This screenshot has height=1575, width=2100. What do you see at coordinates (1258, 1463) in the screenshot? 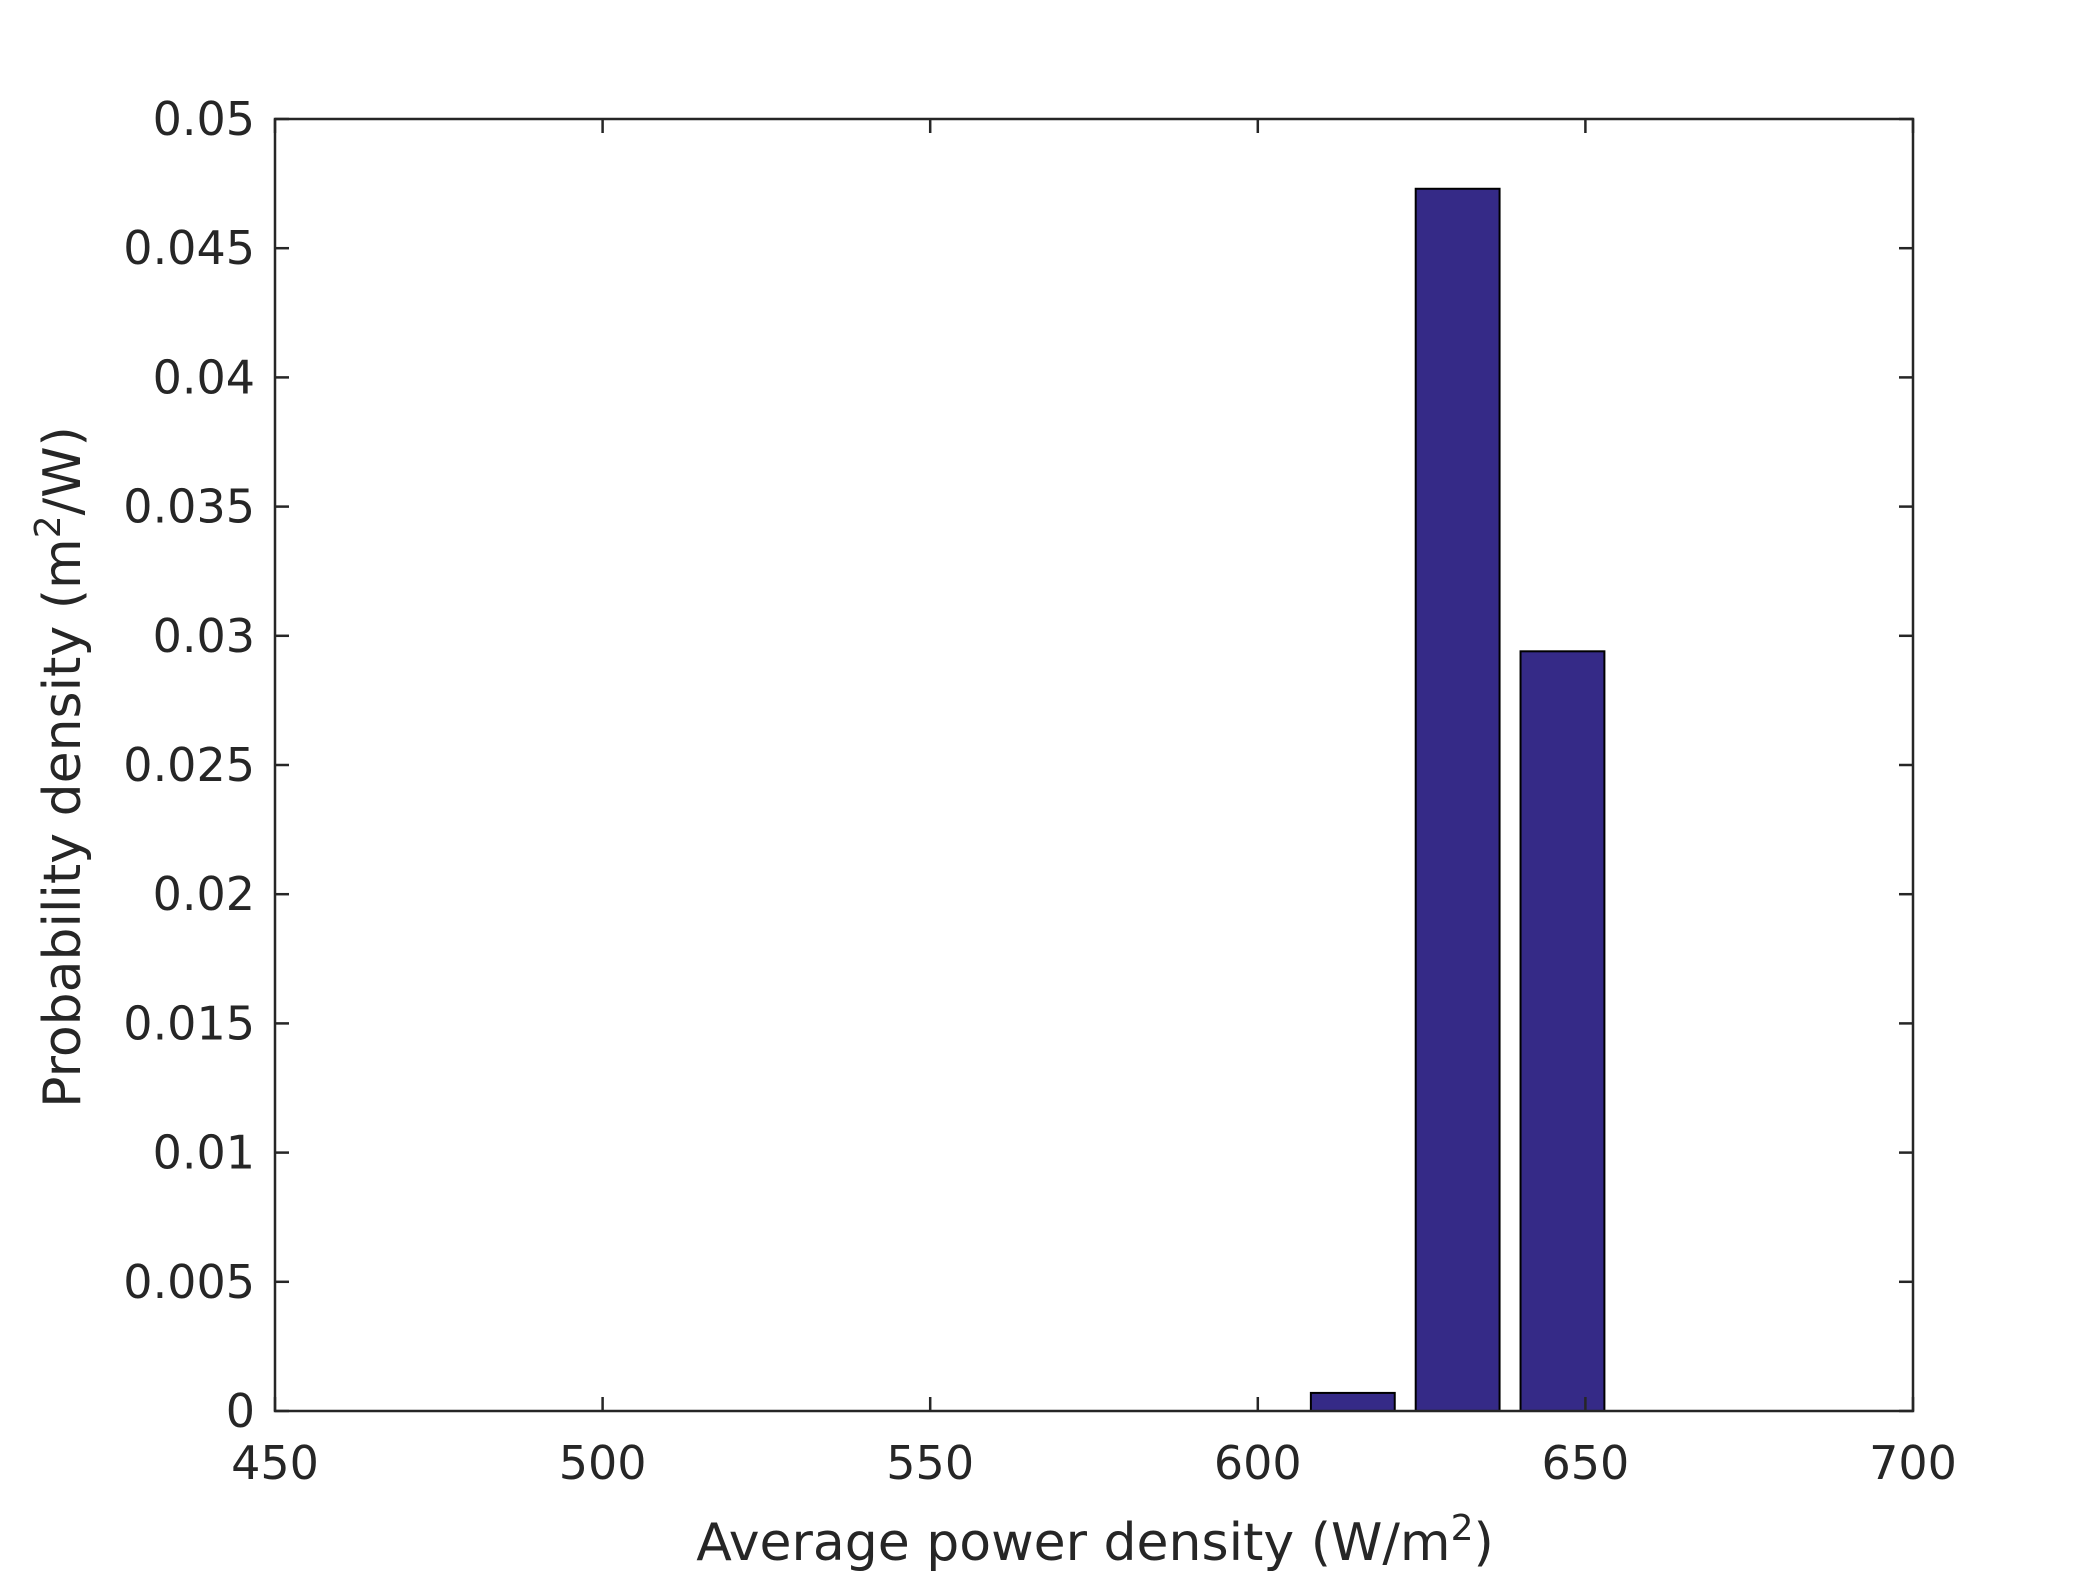
I see `x-tick-label-3: 600` at bounding box center [1258, 1463].